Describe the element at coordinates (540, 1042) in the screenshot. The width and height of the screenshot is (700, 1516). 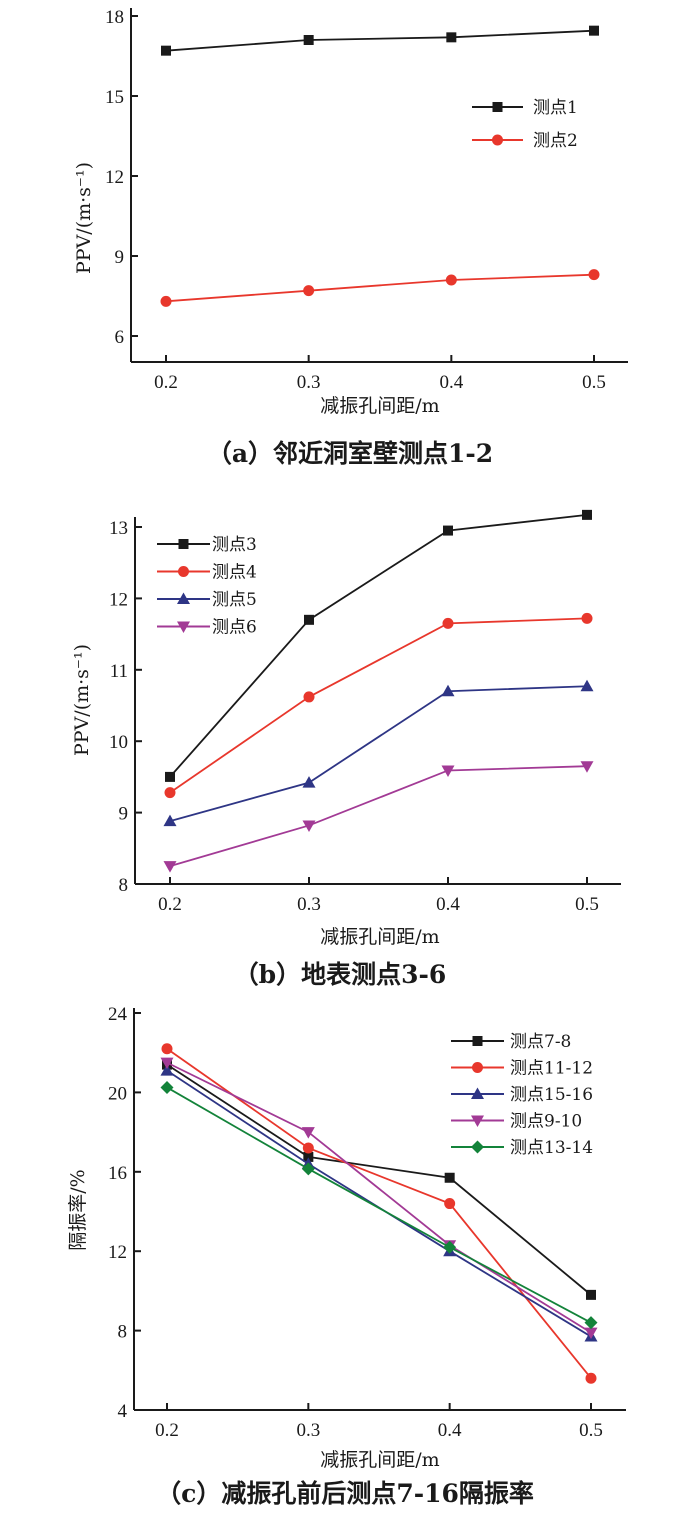
I see `legend-label: 测点7-8` at that location.